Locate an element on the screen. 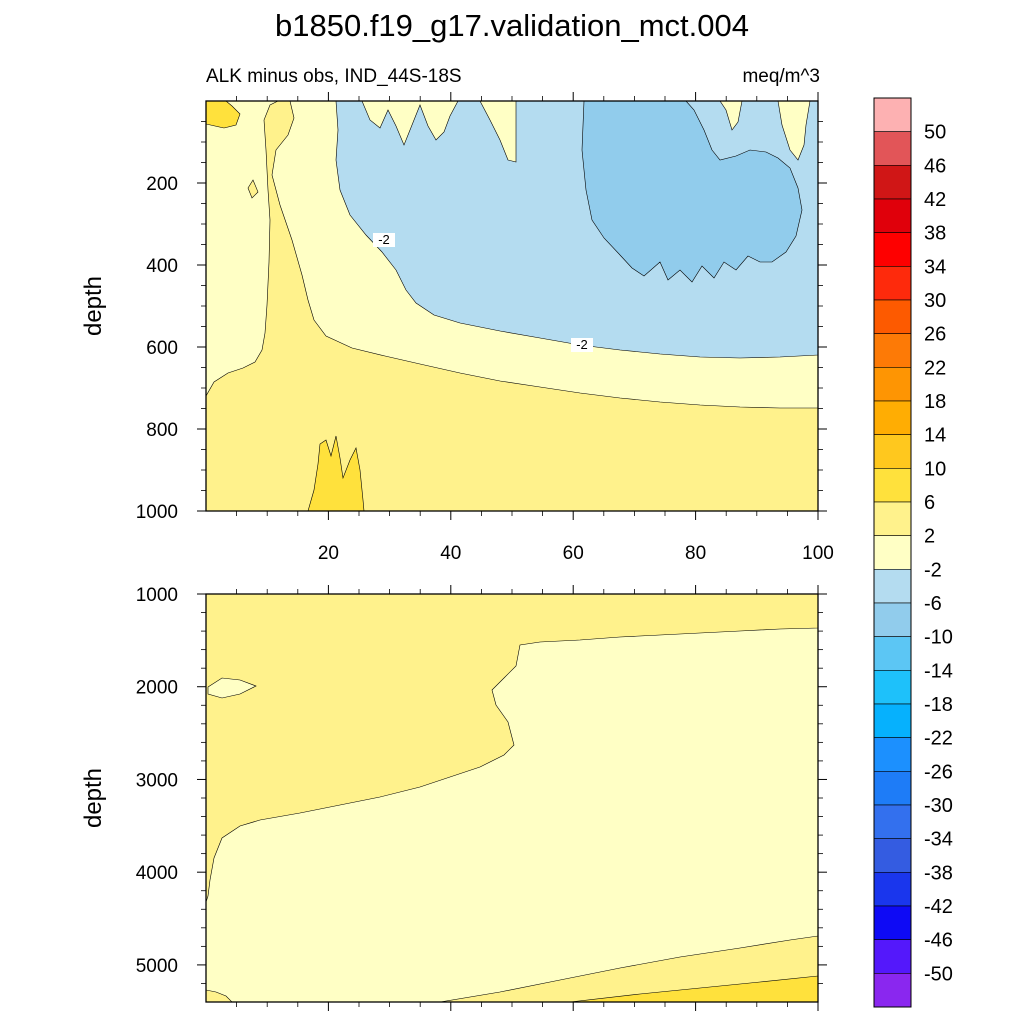 The image size is (1024, 1024). top-y-tick-label: 800 is located at coordinates (162, 430).